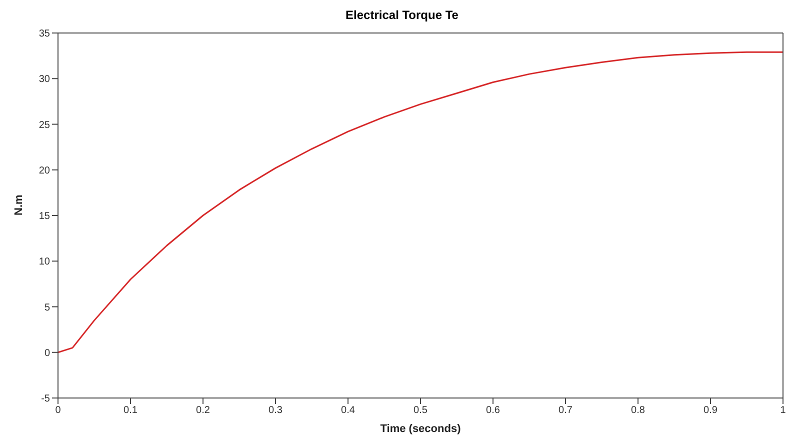 The height and width of the screenshot is (447, 804). Describe the element at coordinates (58, 410) in the screenshot. I see `x-tick-label: 0` at that location.